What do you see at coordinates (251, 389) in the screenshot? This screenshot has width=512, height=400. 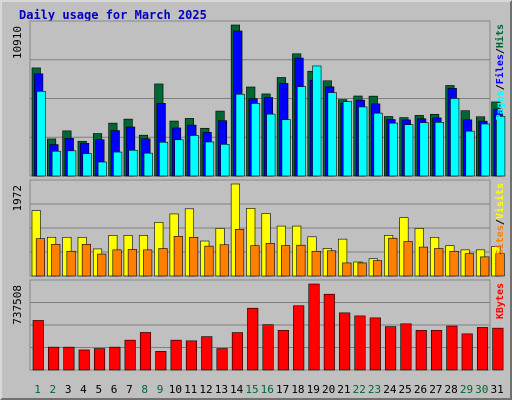 I see `x-tick-label-15: 15` at bounding box center [251, 389].